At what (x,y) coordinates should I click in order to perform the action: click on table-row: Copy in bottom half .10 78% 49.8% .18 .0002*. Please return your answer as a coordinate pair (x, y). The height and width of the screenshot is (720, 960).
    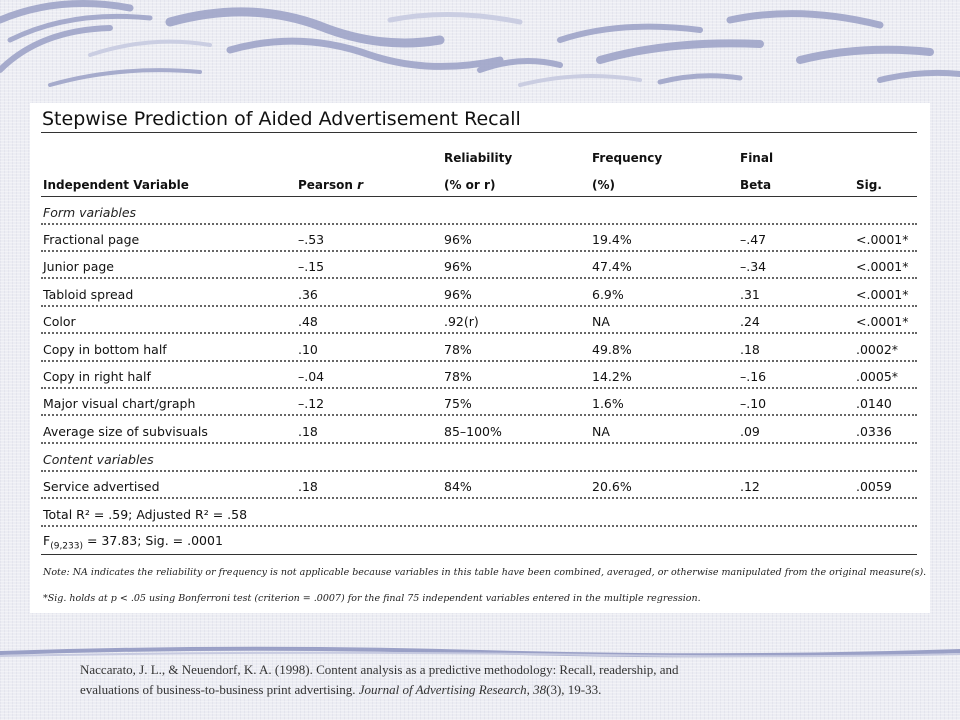
    Looking at the image, I should click on (480, 352).